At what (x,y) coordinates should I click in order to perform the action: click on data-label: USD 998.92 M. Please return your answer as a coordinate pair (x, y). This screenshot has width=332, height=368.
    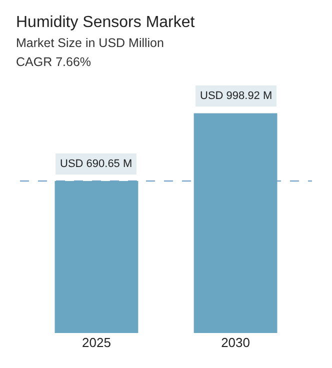
    Looking at the image, I should click on (236, 96).